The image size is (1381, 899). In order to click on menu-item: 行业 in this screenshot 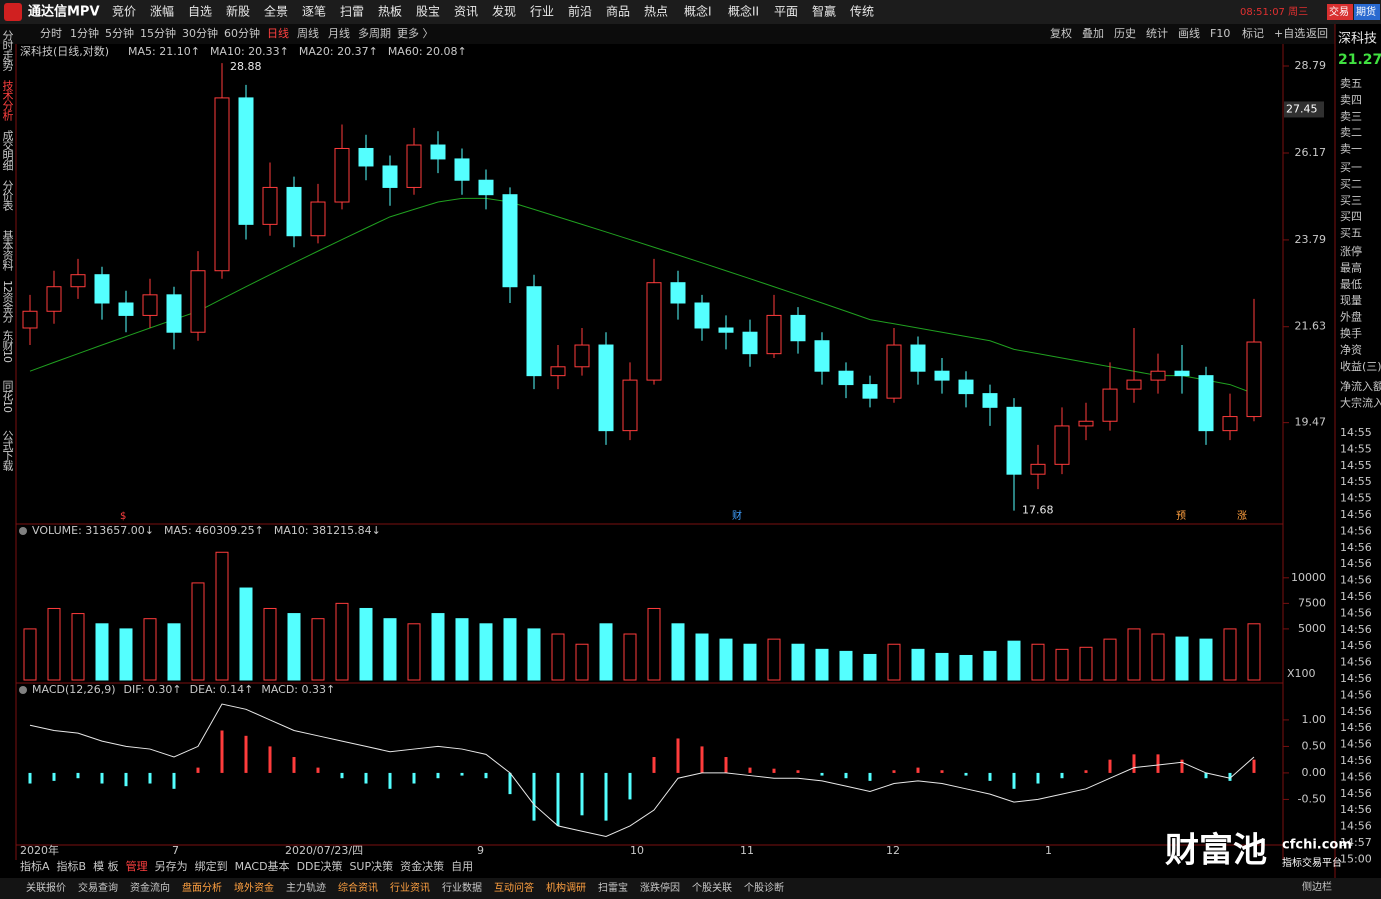, I will do `click(542, 12)`.